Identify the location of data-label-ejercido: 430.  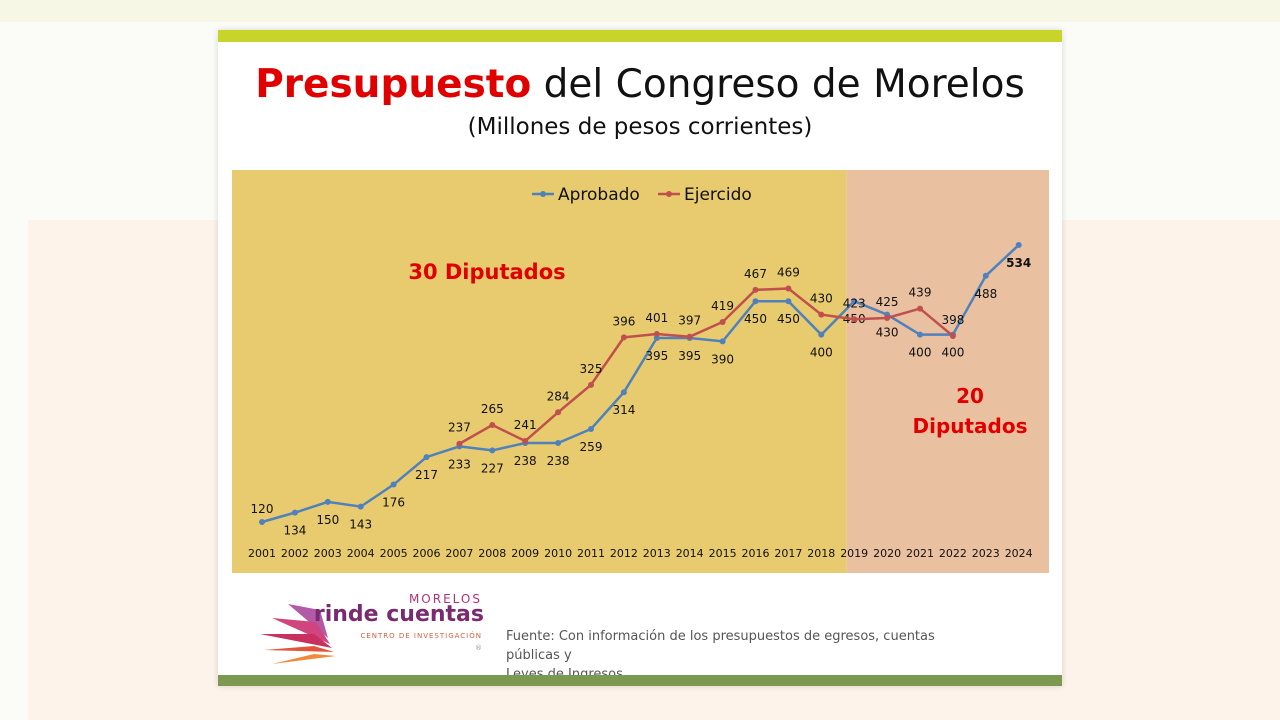
(821, 299).